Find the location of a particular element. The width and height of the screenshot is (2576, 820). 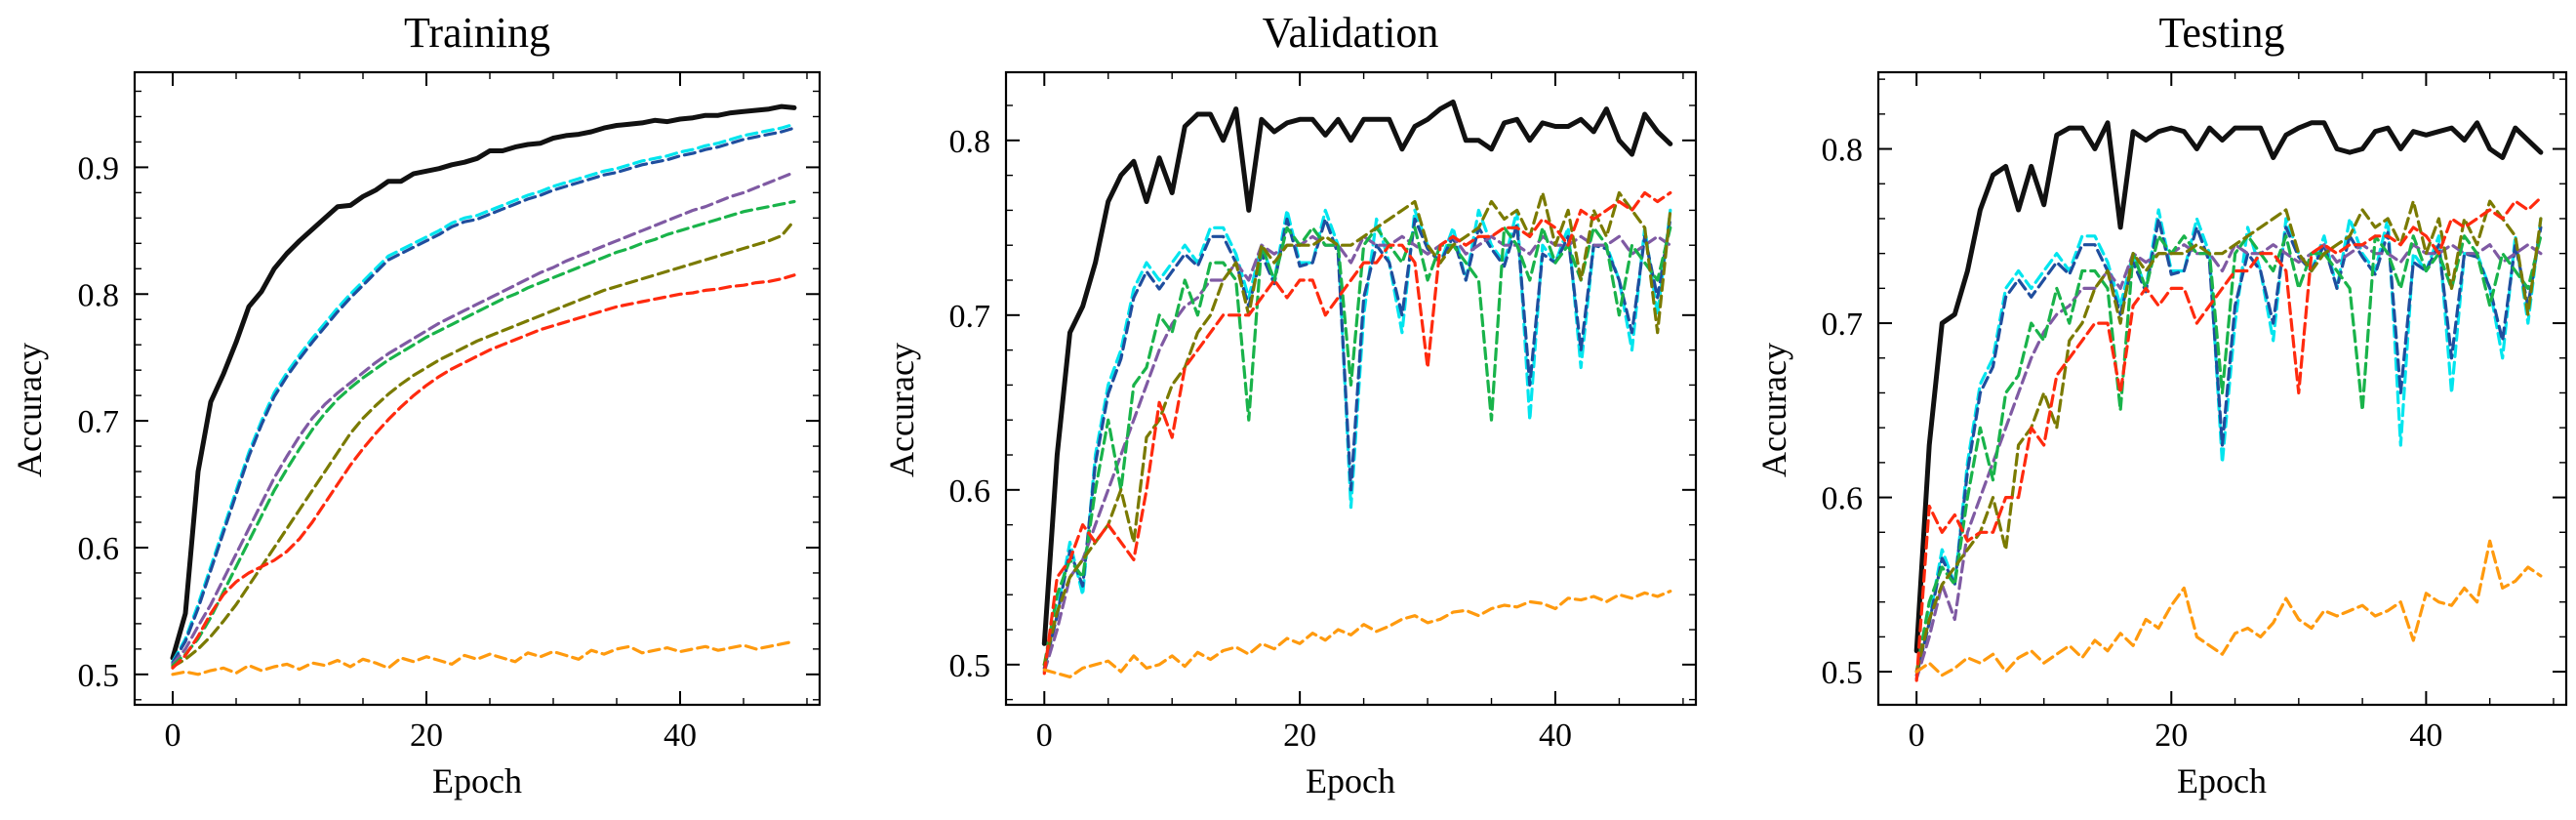

y-tick-label: 0.9 is located at coordinates (99, 168).